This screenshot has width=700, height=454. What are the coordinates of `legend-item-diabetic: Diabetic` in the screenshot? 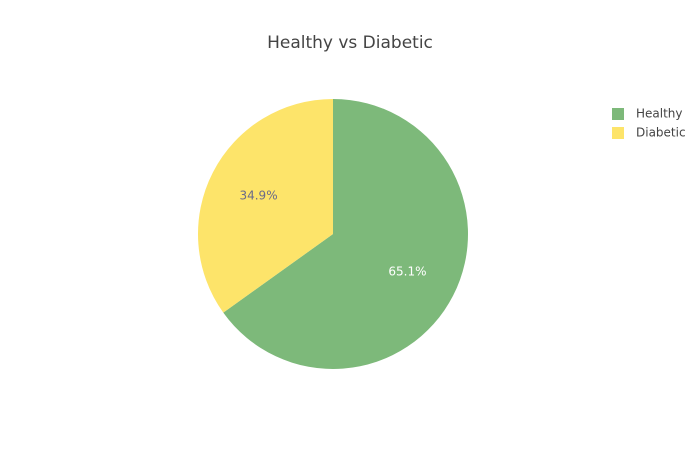 It's located at (649, 133).